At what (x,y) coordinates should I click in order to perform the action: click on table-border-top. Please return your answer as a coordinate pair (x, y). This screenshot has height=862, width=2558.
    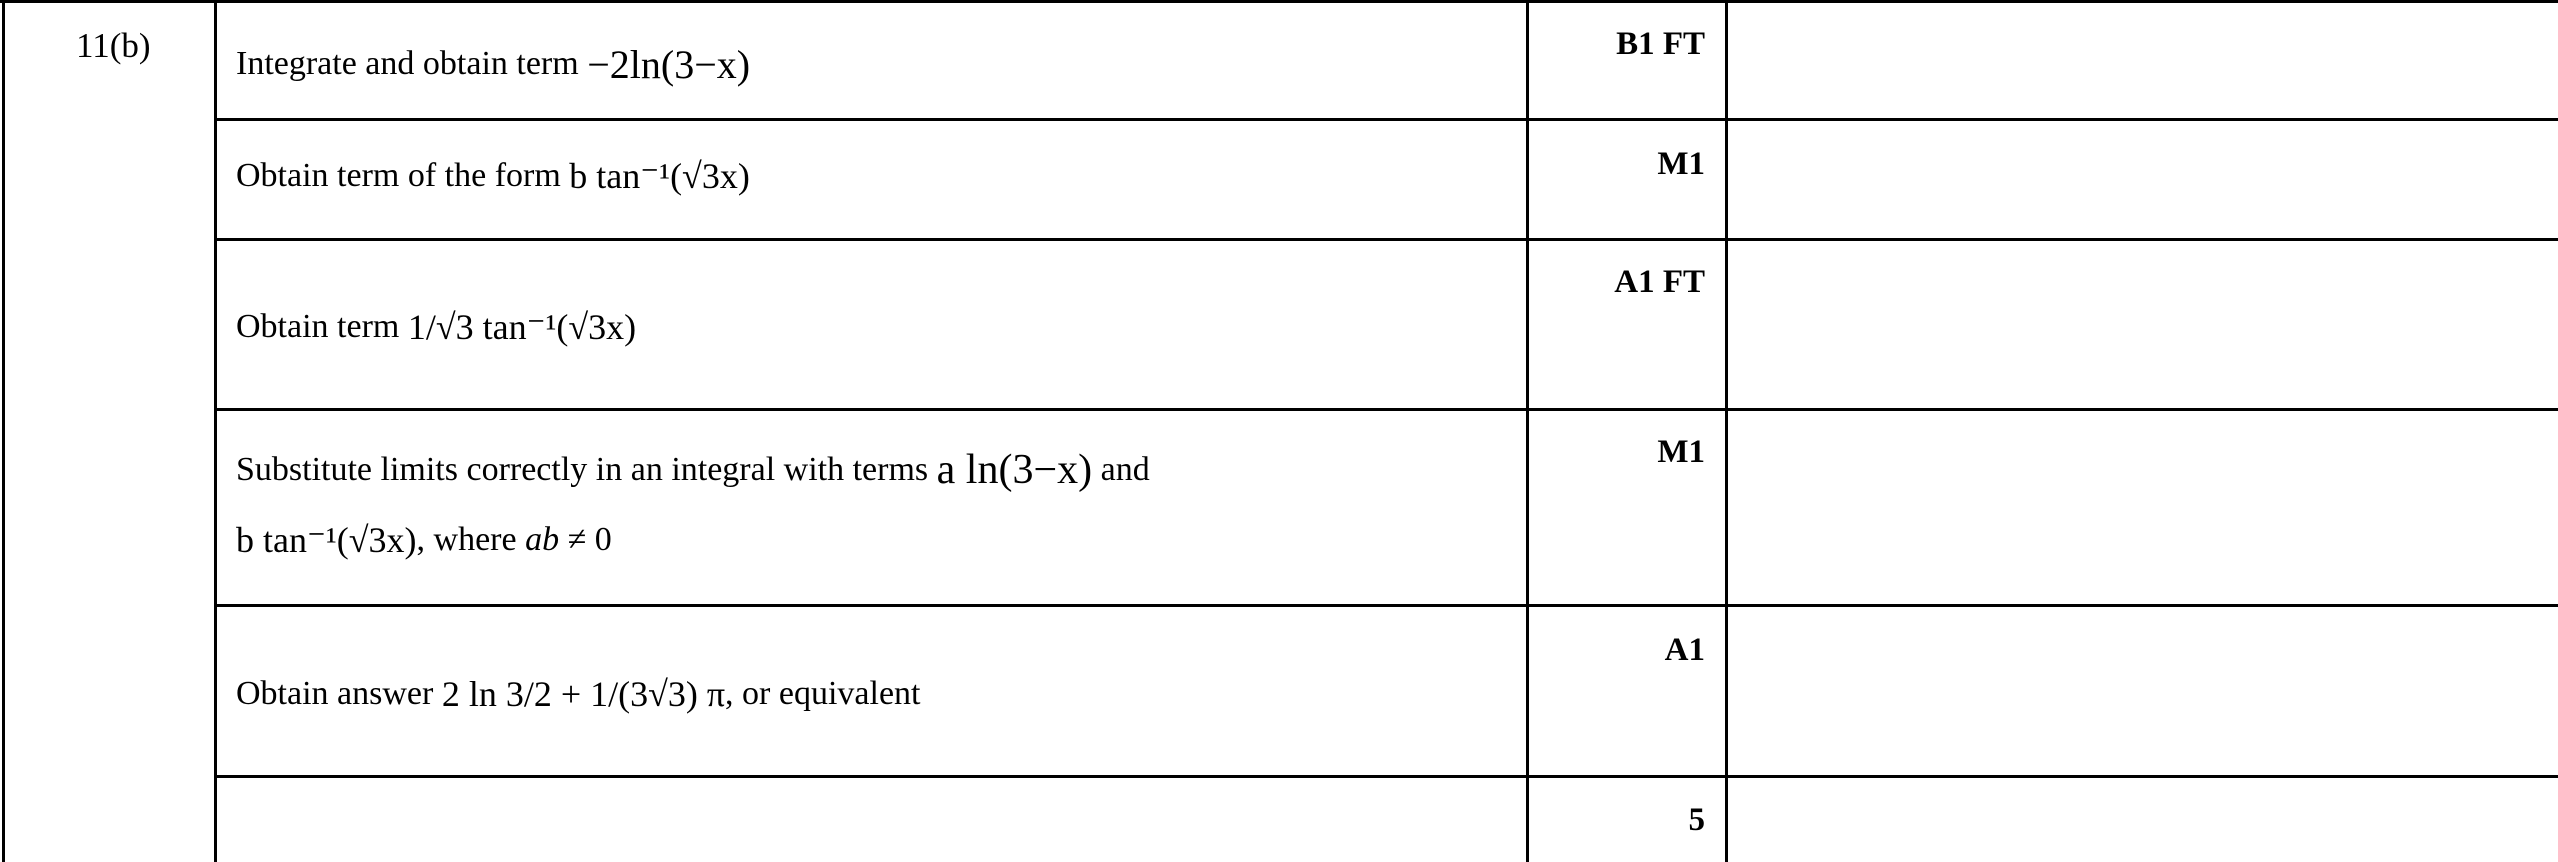
    Looking at the image, I should click on (1279, 1).